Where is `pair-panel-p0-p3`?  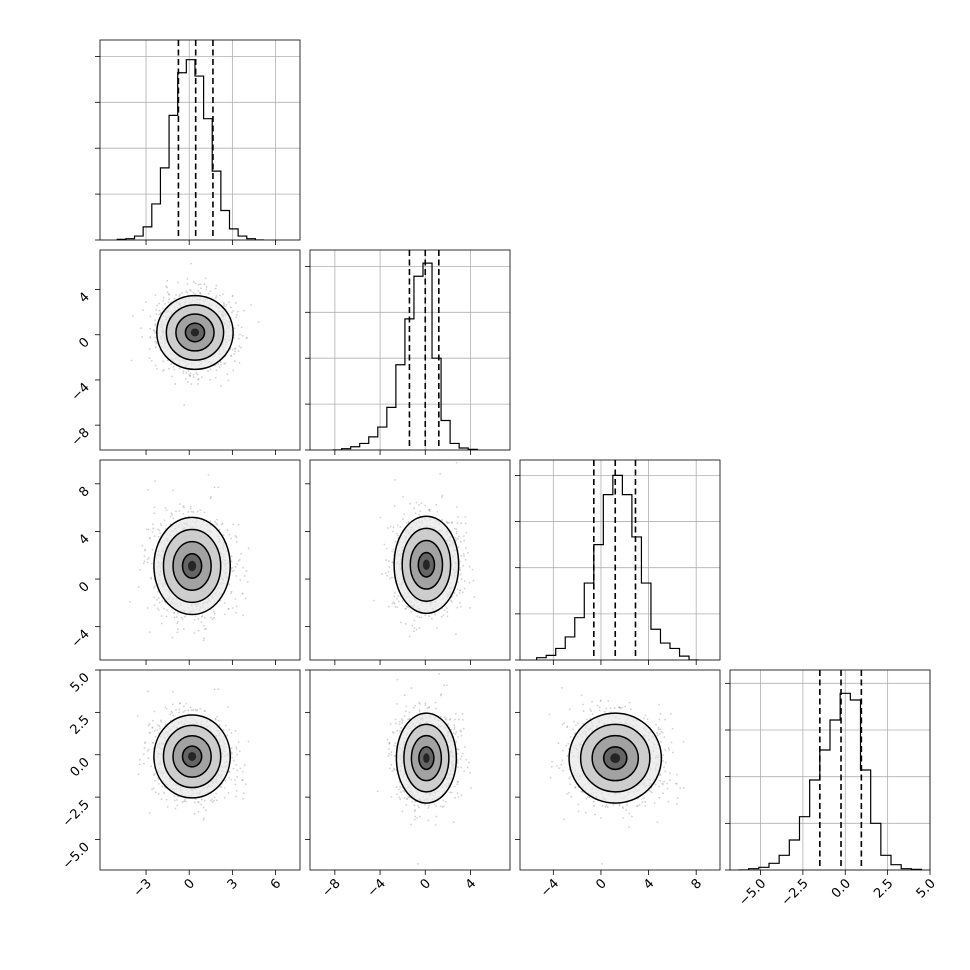
pair-panel-p0-p3 is located at coordinates (193, 745).